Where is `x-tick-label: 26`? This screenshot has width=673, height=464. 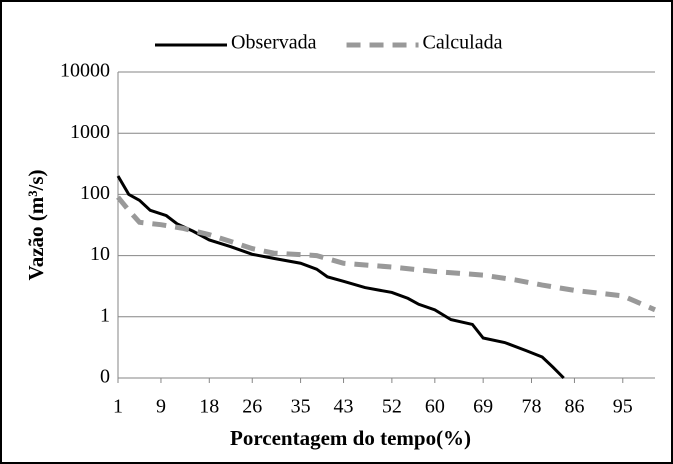
x-tick-label: 26 is located at coordinates (252, 407).